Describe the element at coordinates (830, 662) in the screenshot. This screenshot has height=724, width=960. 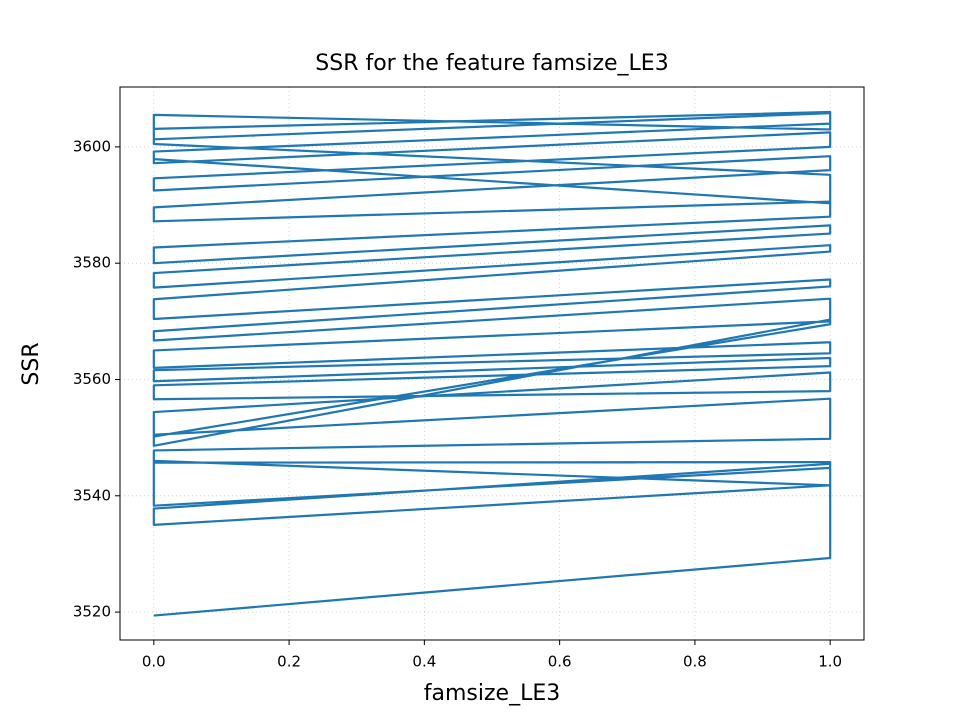
I see `x-tick-label: 1.0` at that location.